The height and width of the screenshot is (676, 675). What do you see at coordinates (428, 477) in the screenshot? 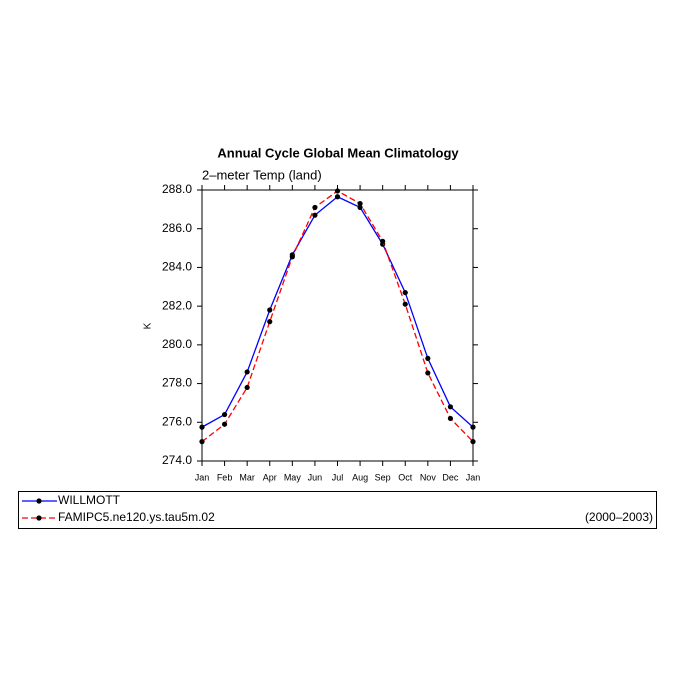
I see `x-tick-label: Nov` at bounding box center [428, 477].